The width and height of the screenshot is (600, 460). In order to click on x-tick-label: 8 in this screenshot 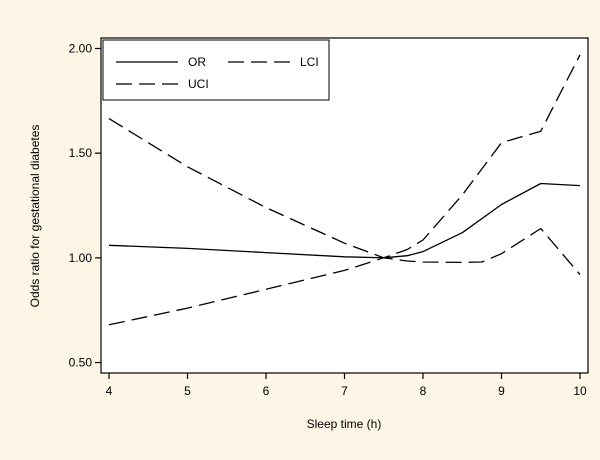, I will do `click(423, 391)`.